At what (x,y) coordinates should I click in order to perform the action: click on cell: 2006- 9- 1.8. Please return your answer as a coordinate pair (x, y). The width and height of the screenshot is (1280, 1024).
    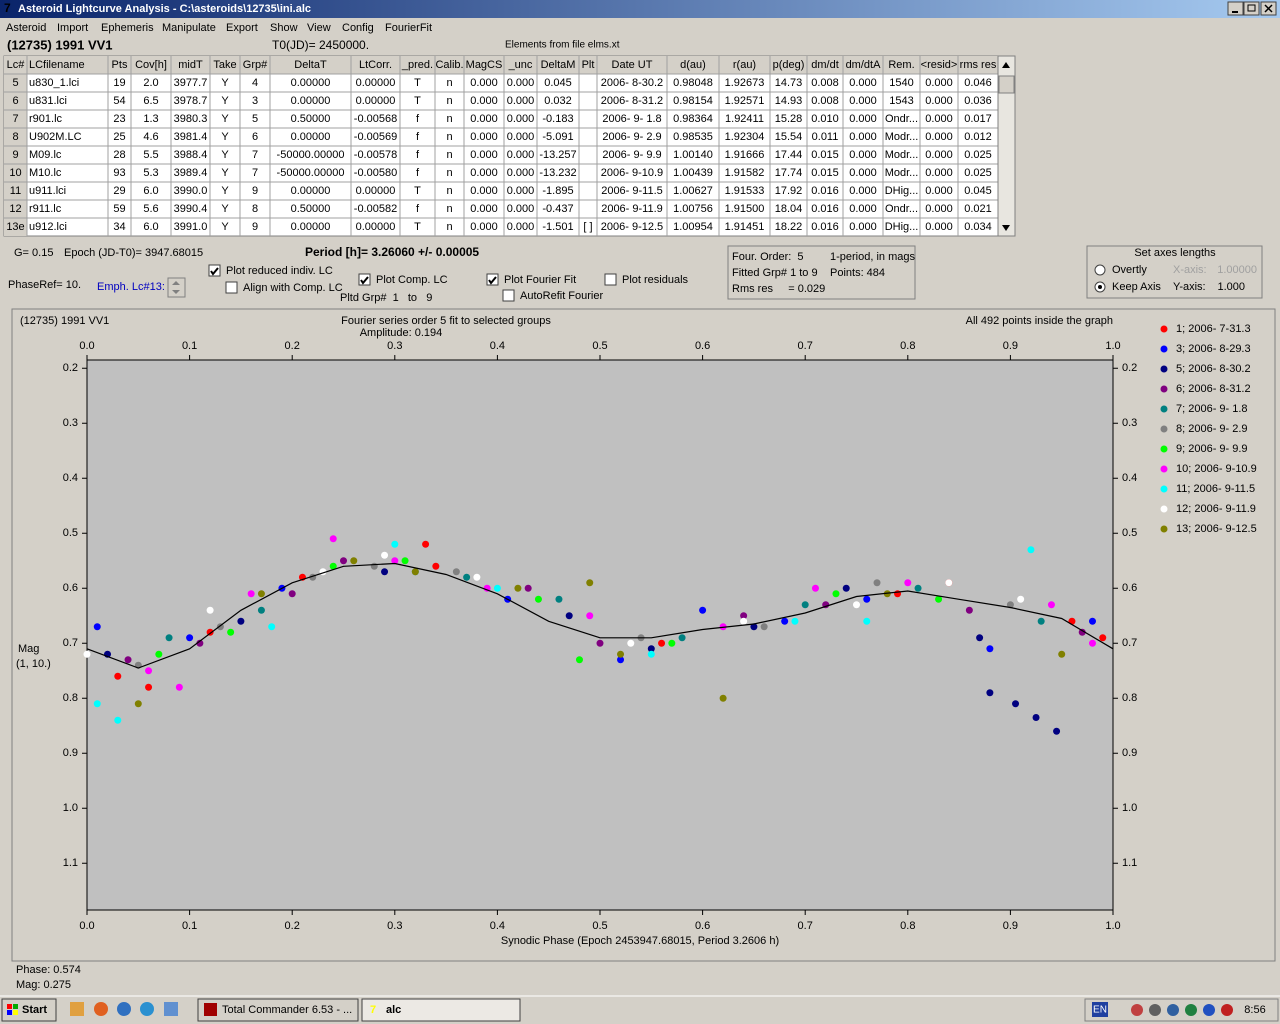
    Looking at the image, I should click on (631, 119).